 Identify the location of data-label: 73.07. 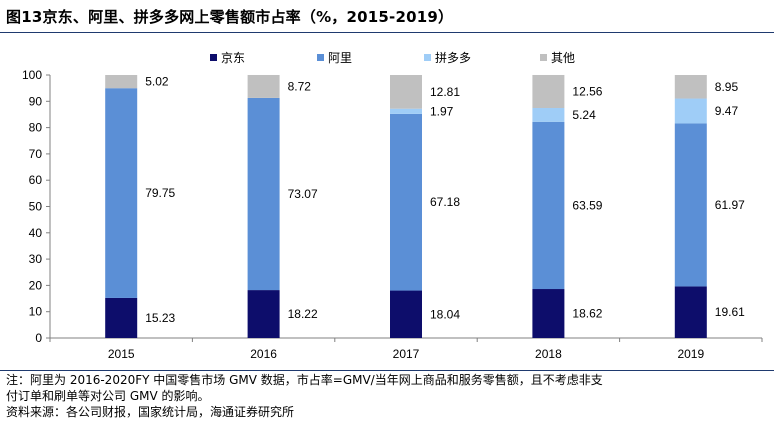
(303, 194).